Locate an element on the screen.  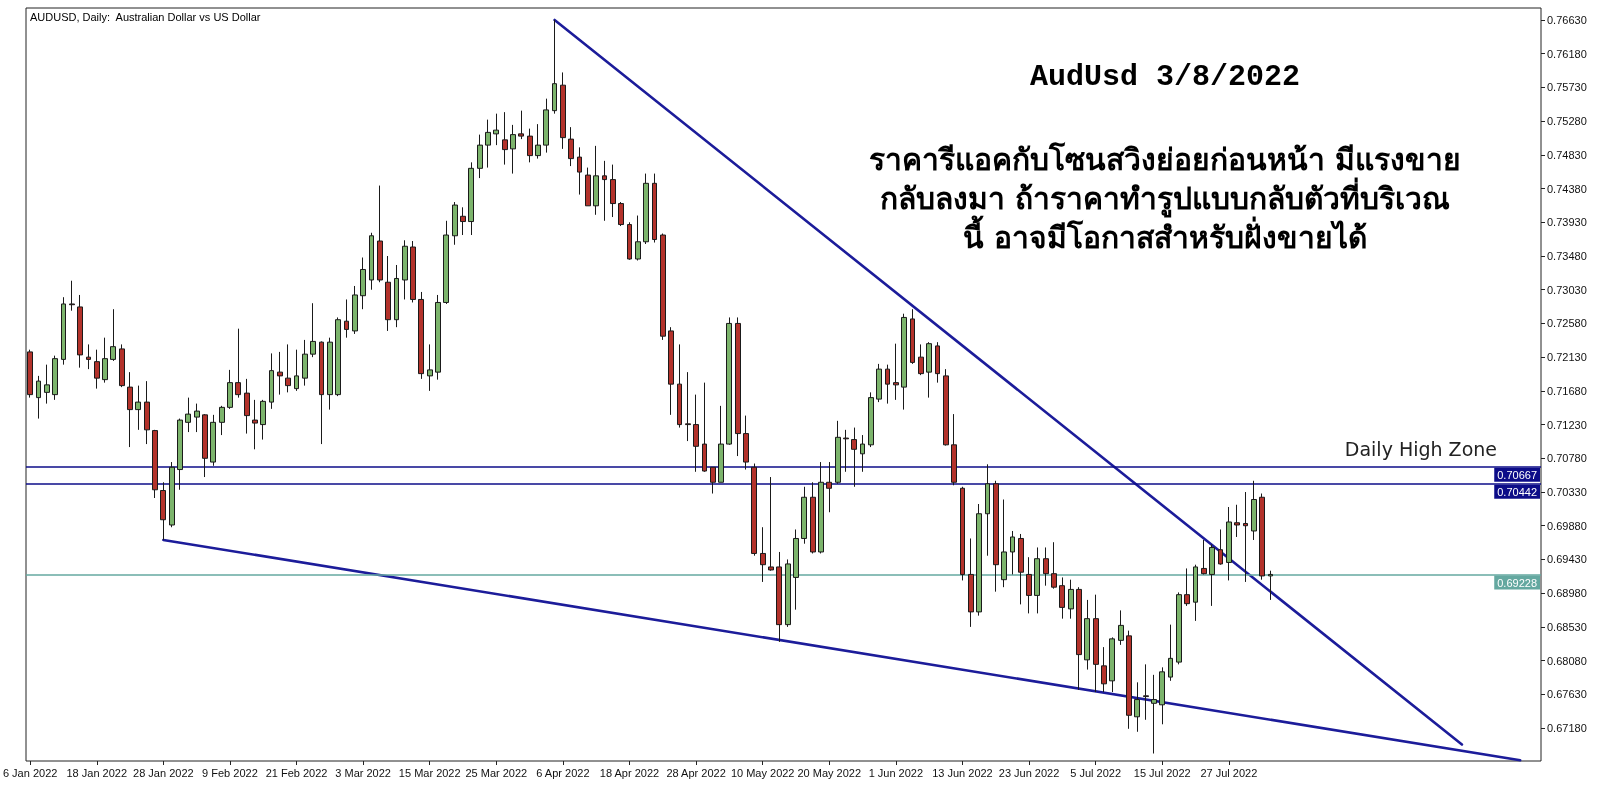
x-tick-label: 6 Jan 2022 is located at coordinates (30, 772).